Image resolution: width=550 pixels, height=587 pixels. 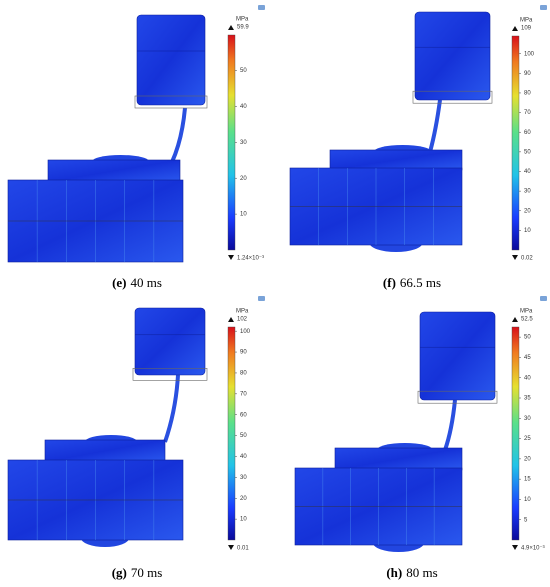 I want to click on time-label: 80 ms, so click(x=421, y=572).